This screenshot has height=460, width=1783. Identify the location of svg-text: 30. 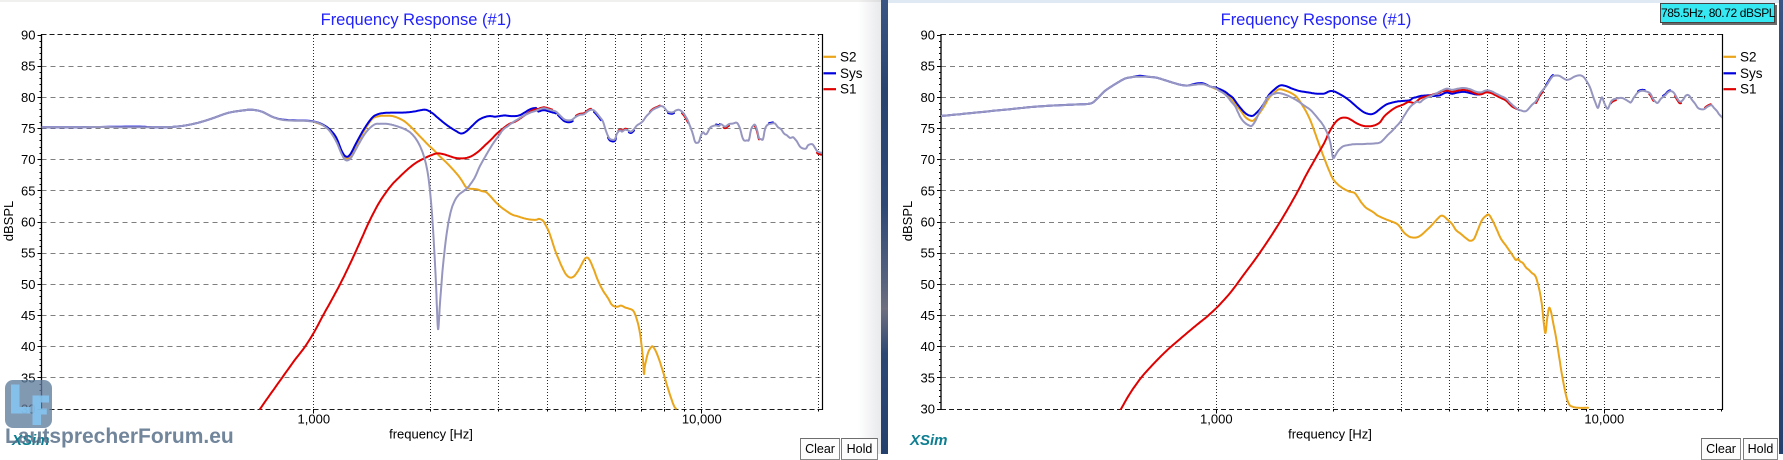
(928, 409).